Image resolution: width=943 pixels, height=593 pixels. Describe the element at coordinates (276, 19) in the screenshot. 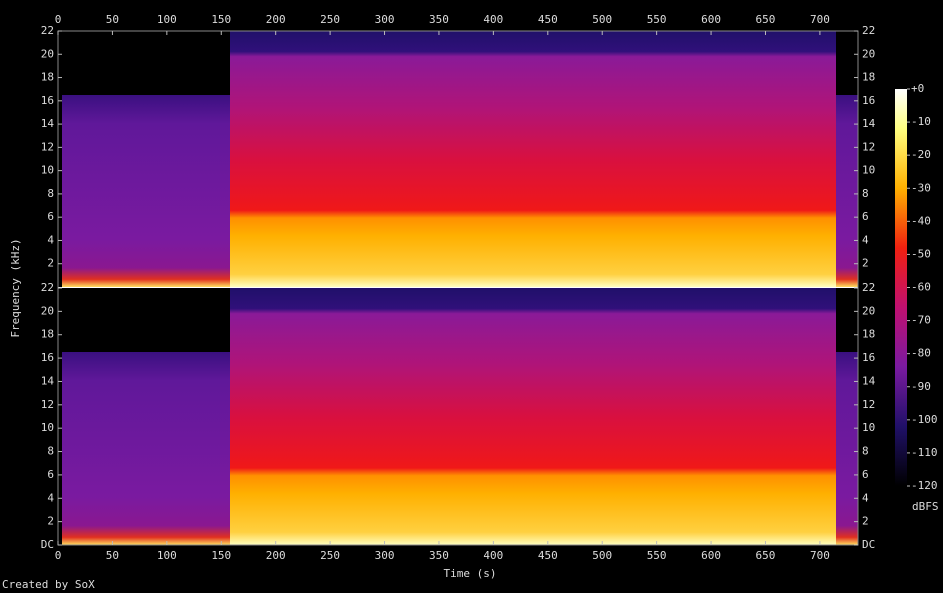

I see `x-tick-label-top: 200` at that location.